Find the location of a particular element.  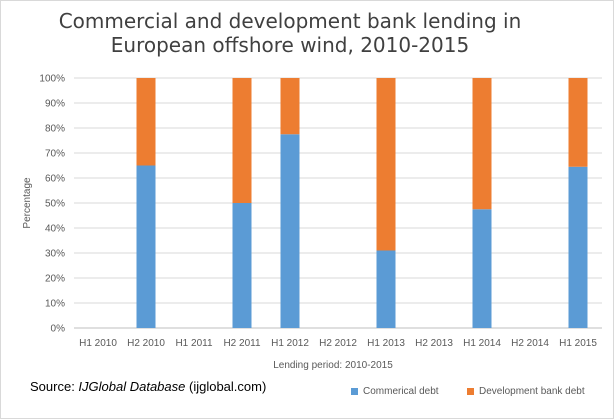

source-note: Source: IJGlobal Database (ijglobal.com) is located at coordinates (148, 386).